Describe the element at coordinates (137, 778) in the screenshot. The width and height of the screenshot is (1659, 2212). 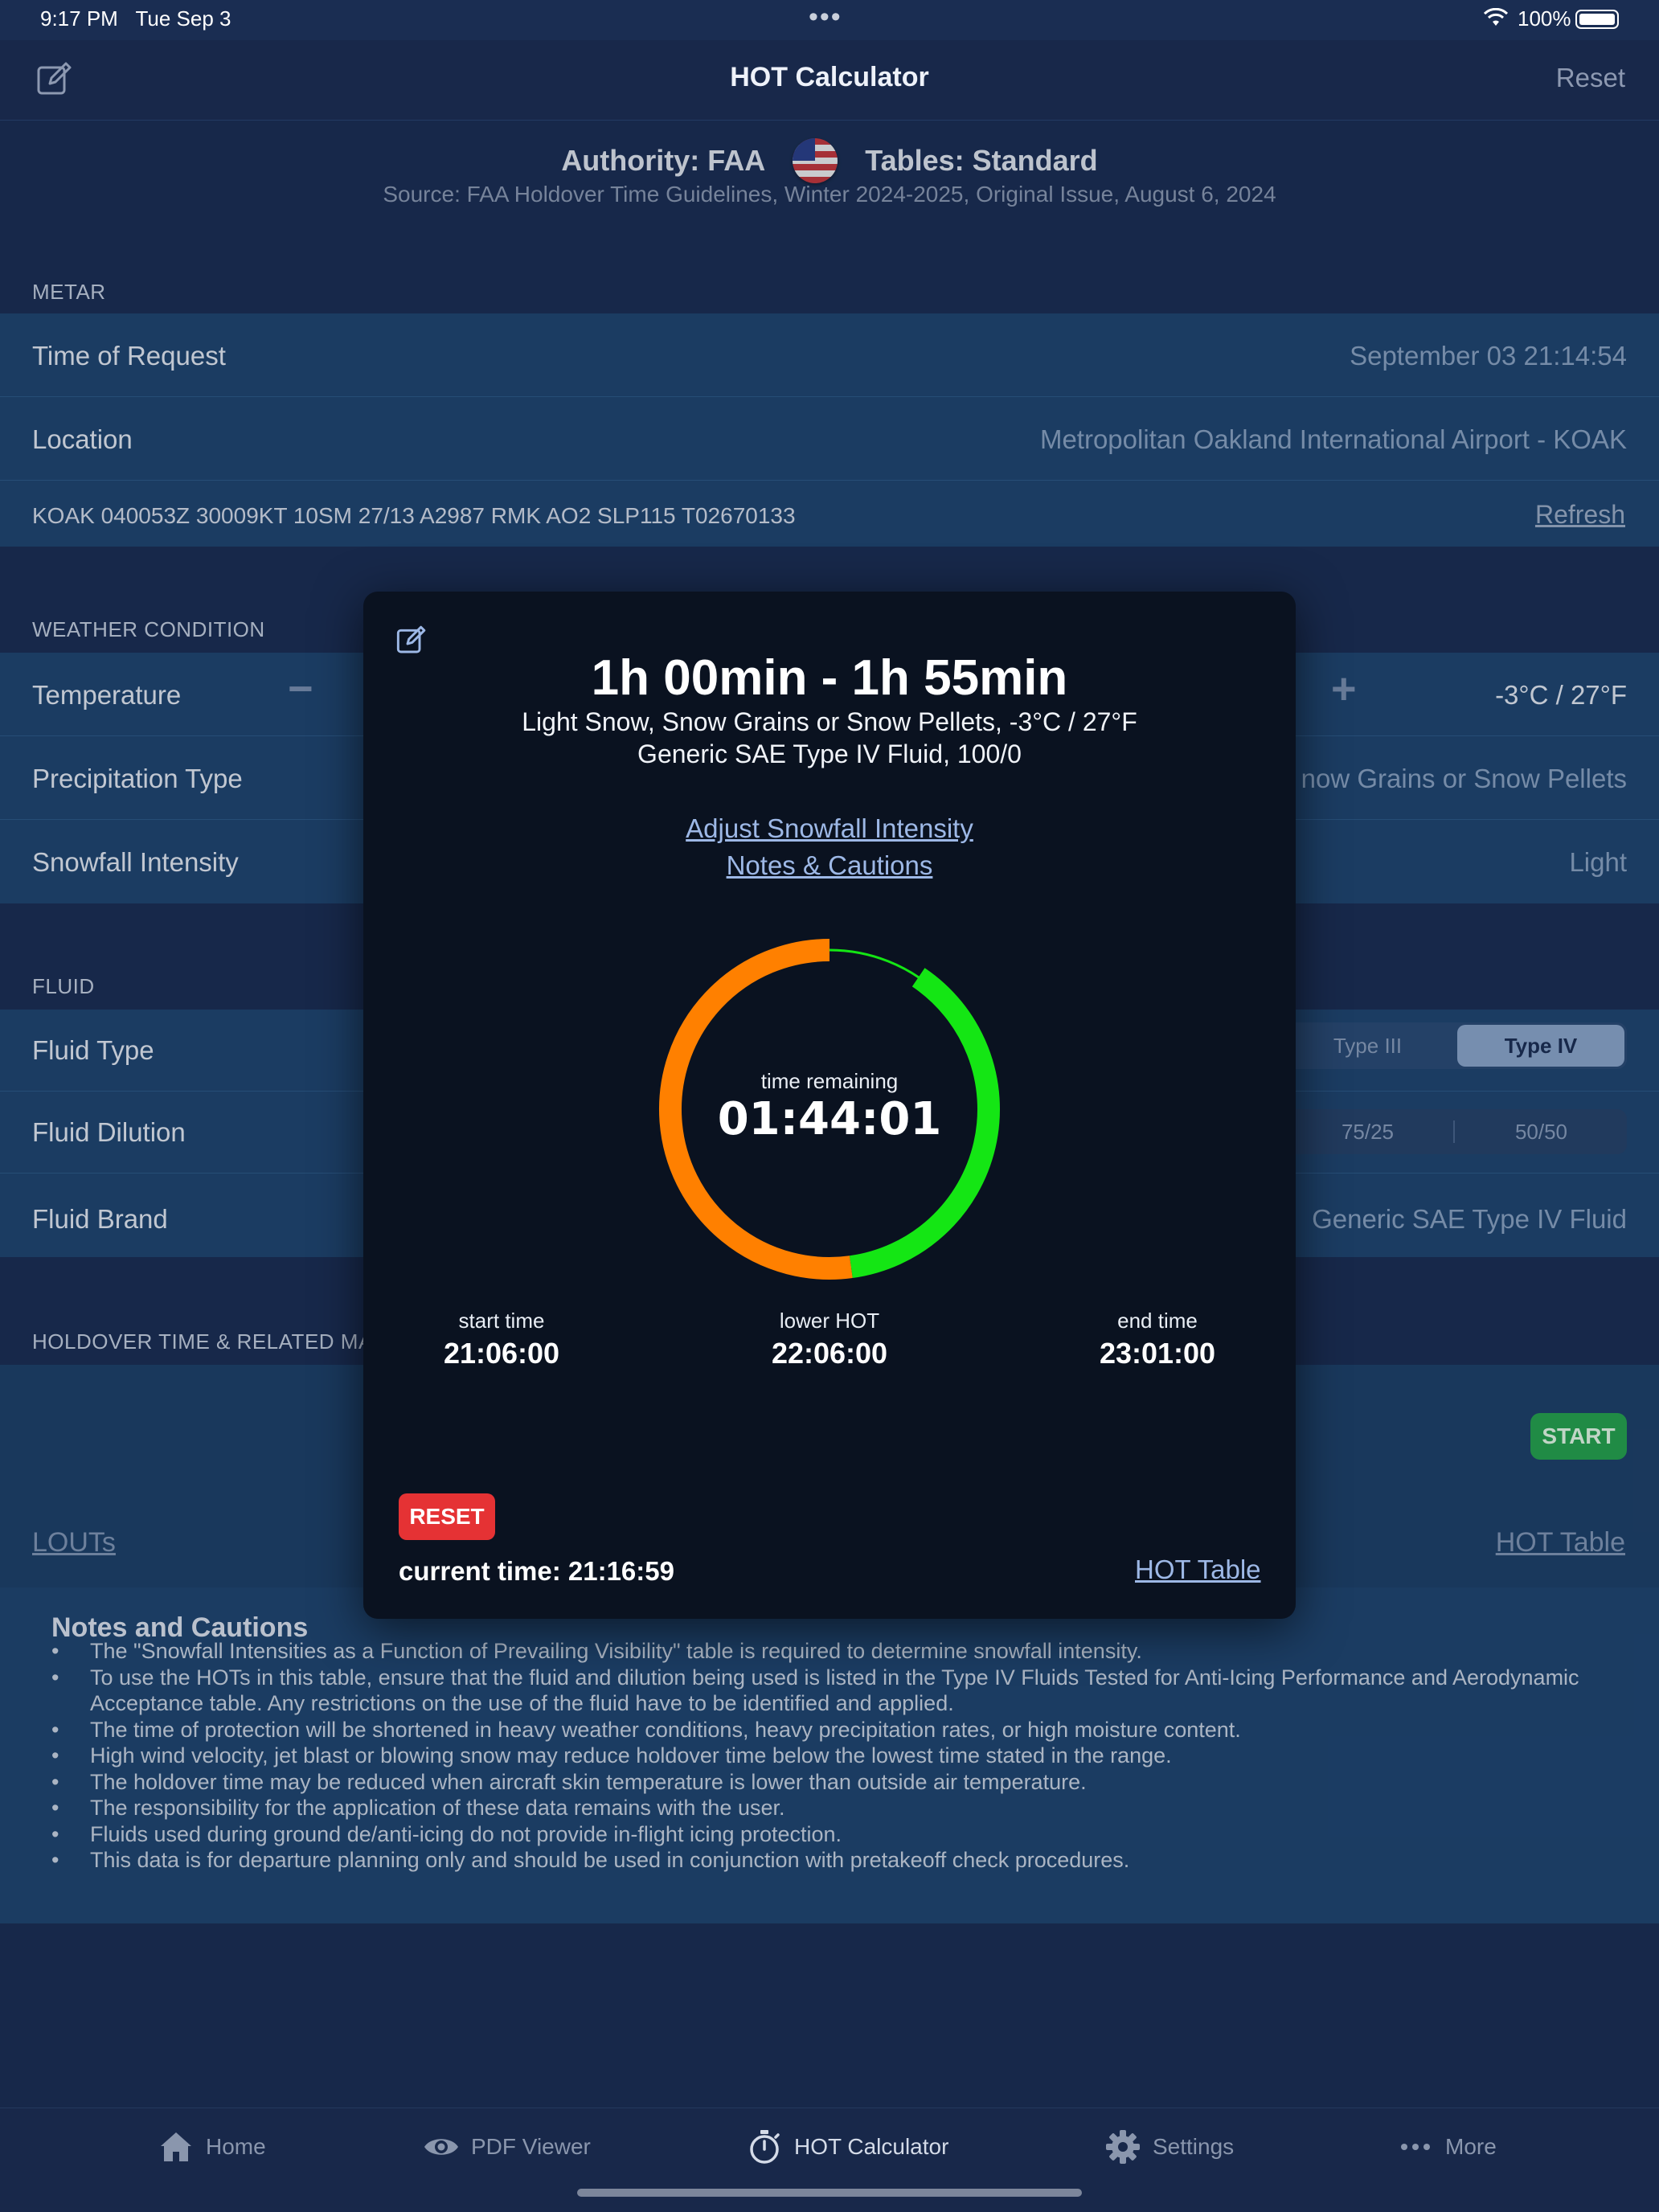
I see `precipitation-type-label: Precipitation Type` at that location.